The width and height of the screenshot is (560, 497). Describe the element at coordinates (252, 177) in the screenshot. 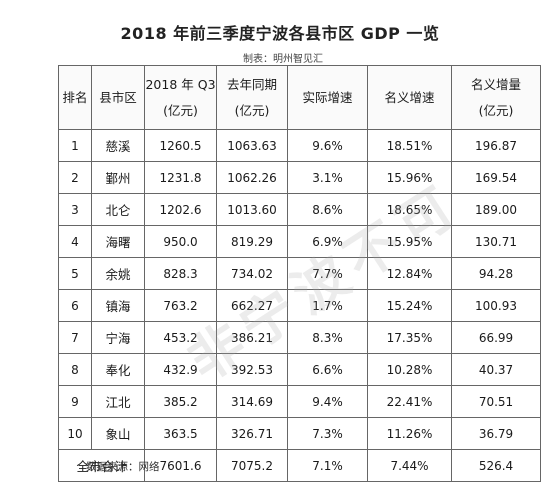

I see `cell-last-year: 1062.26` at that location.